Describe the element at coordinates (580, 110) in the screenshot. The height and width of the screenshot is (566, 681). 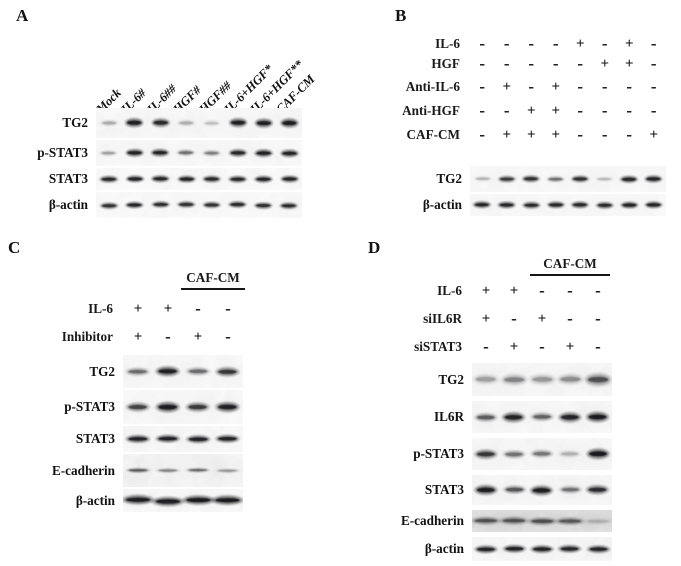
I see `panel-b-condition-antihgf-cell-5: -` at that location.